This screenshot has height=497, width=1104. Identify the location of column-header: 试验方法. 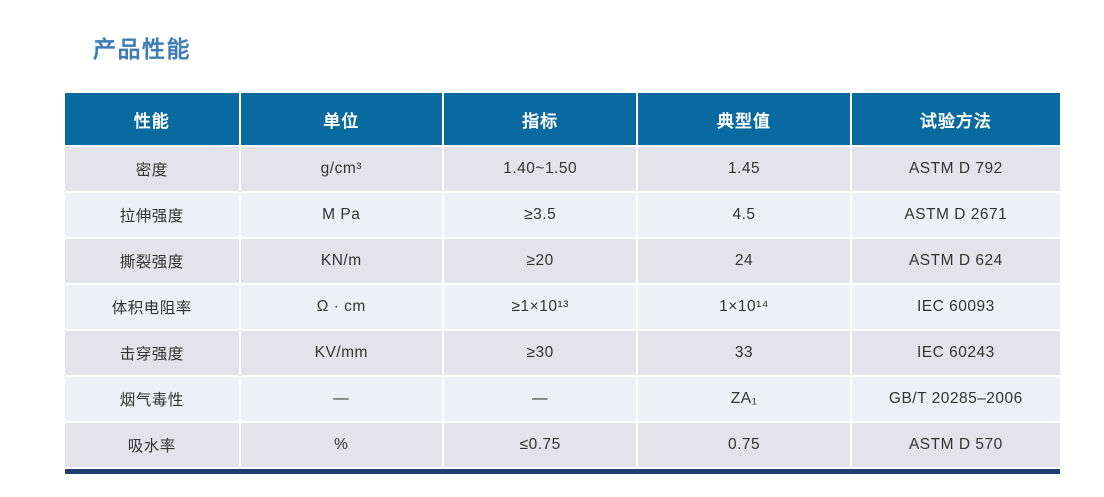
(955, 119).